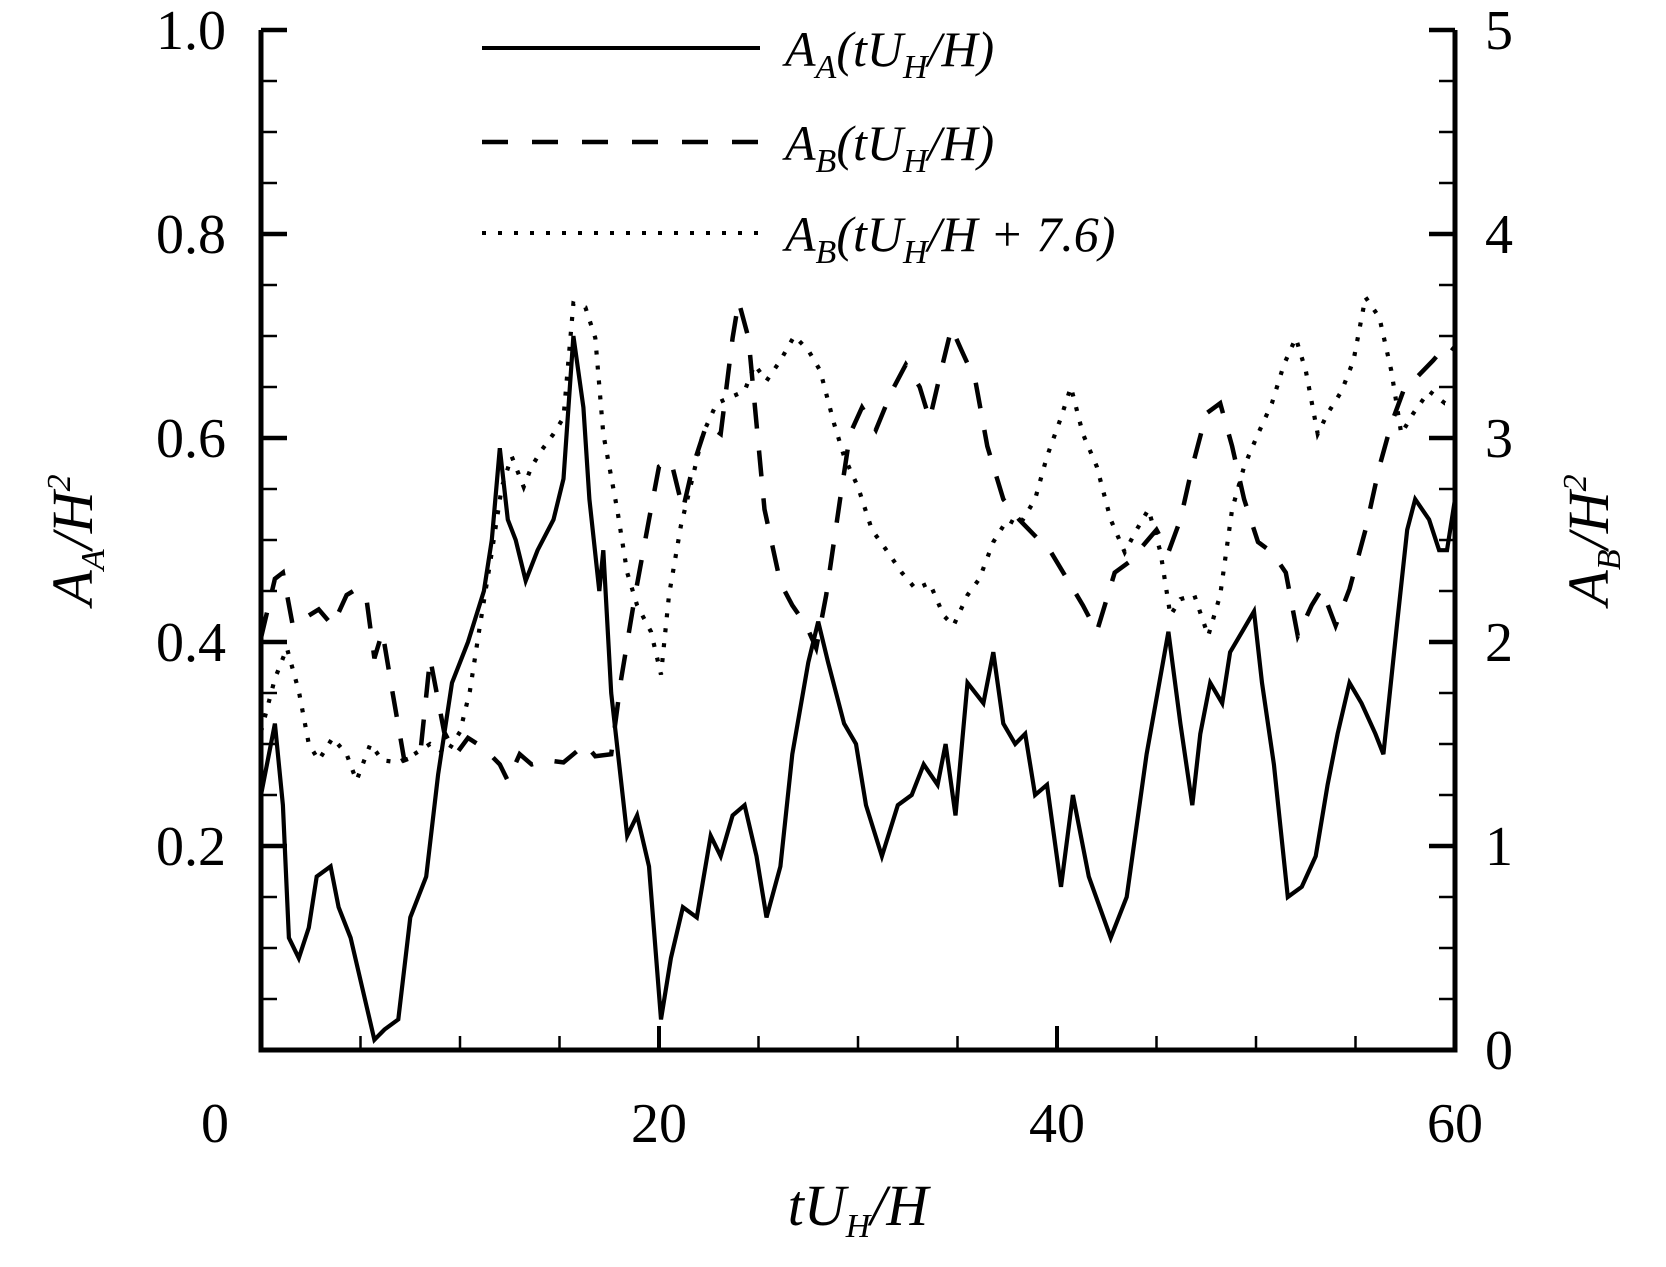  I want to click on y-left-tick-label: 1.0, so click(191, 31).